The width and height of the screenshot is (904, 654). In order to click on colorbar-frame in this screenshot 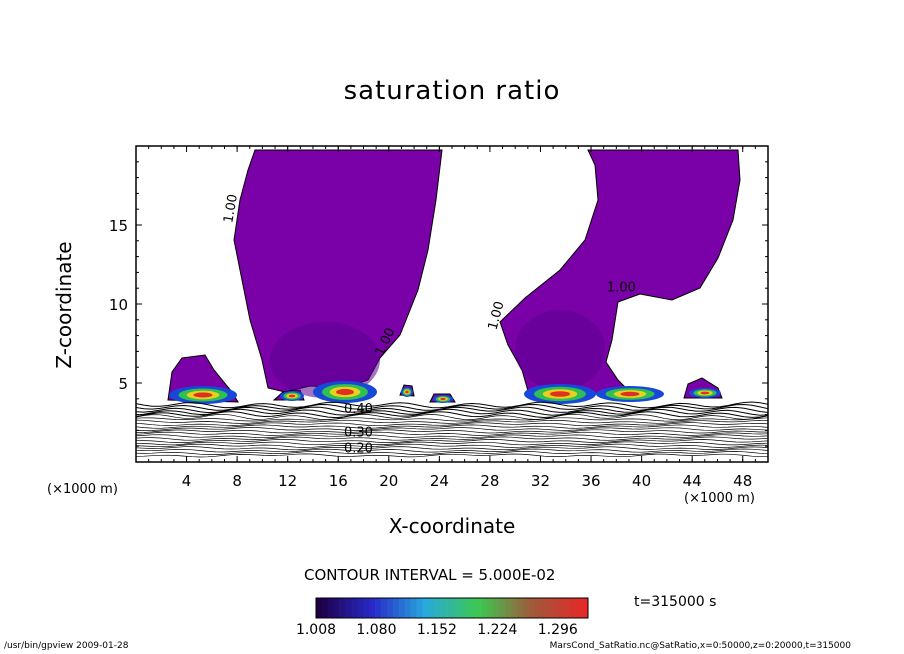, I will do `click(452, 608)`.